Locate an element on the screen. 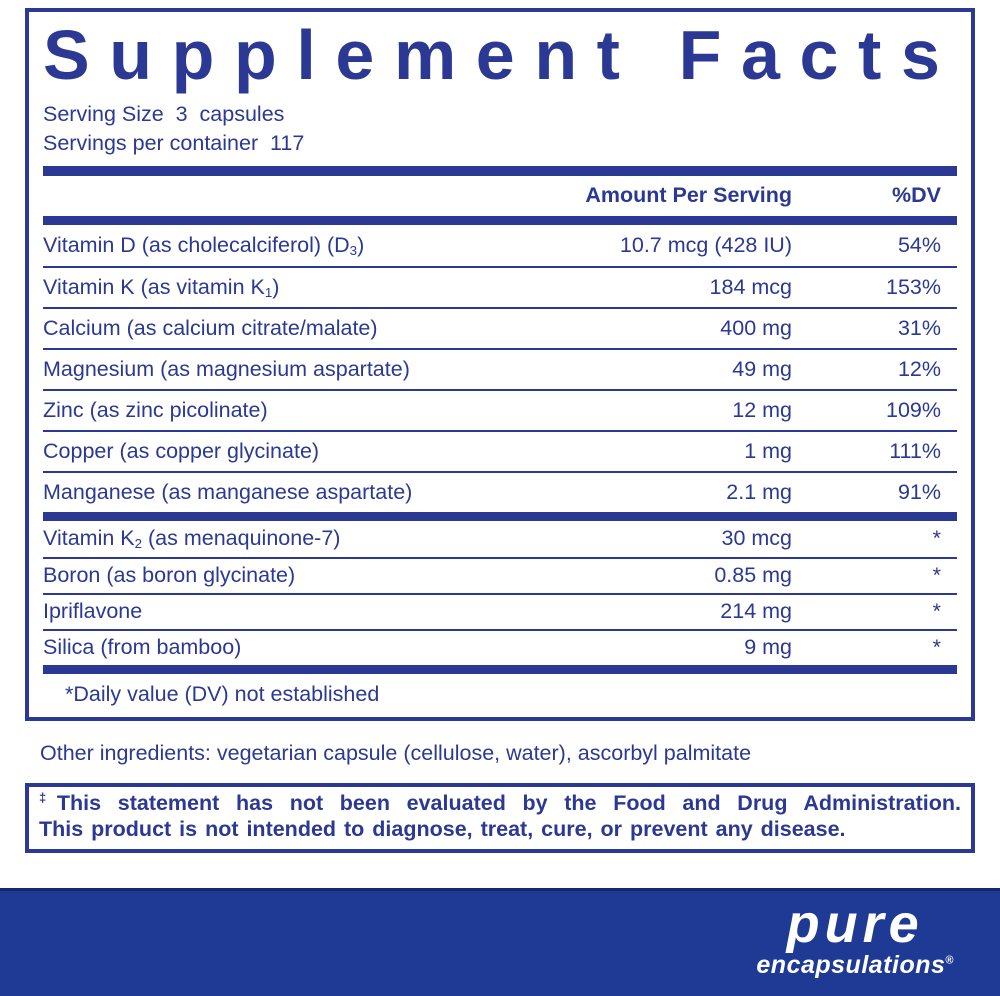 This screenshot has width=1000, height=996. brand-footer: pure encapsulations® is located at coordinates (500, 942).